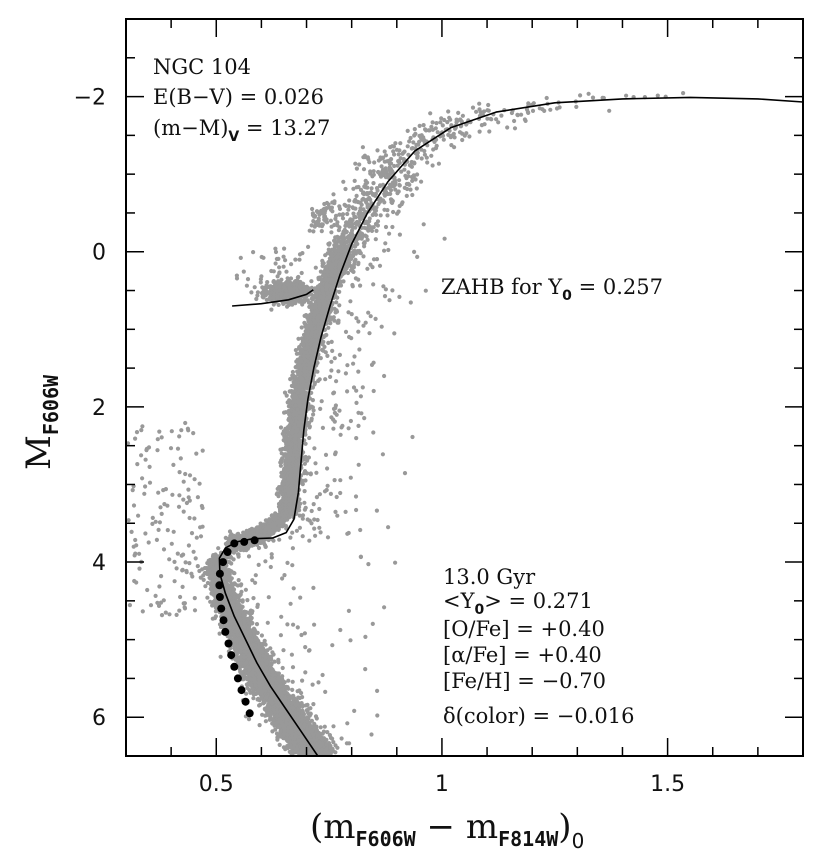 Image resolution: width=830 pixels, height=862 pixels. Describe the element at coordinates (99, 408) in the screenshot. I see `y-tick-label: 2` at that location.